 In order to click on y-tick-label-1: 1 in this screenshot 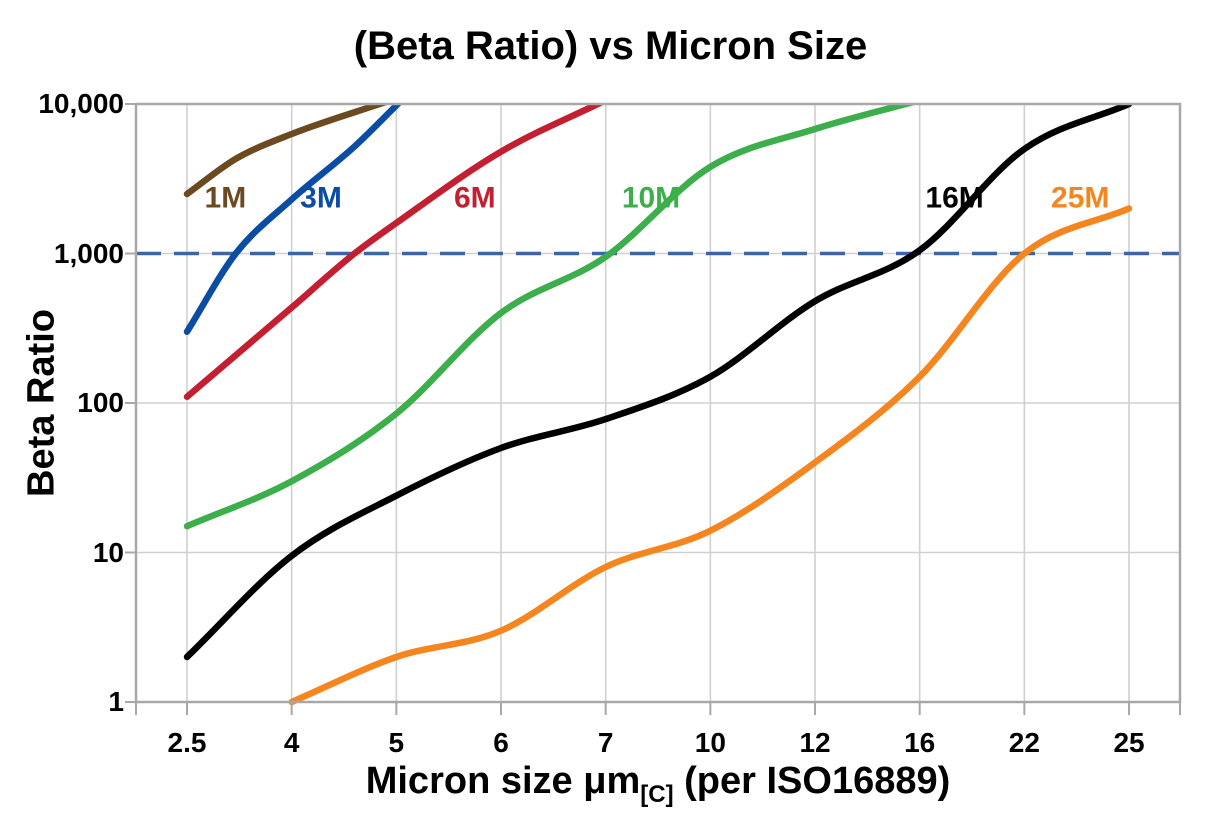, I will do `click(116, 701)`.